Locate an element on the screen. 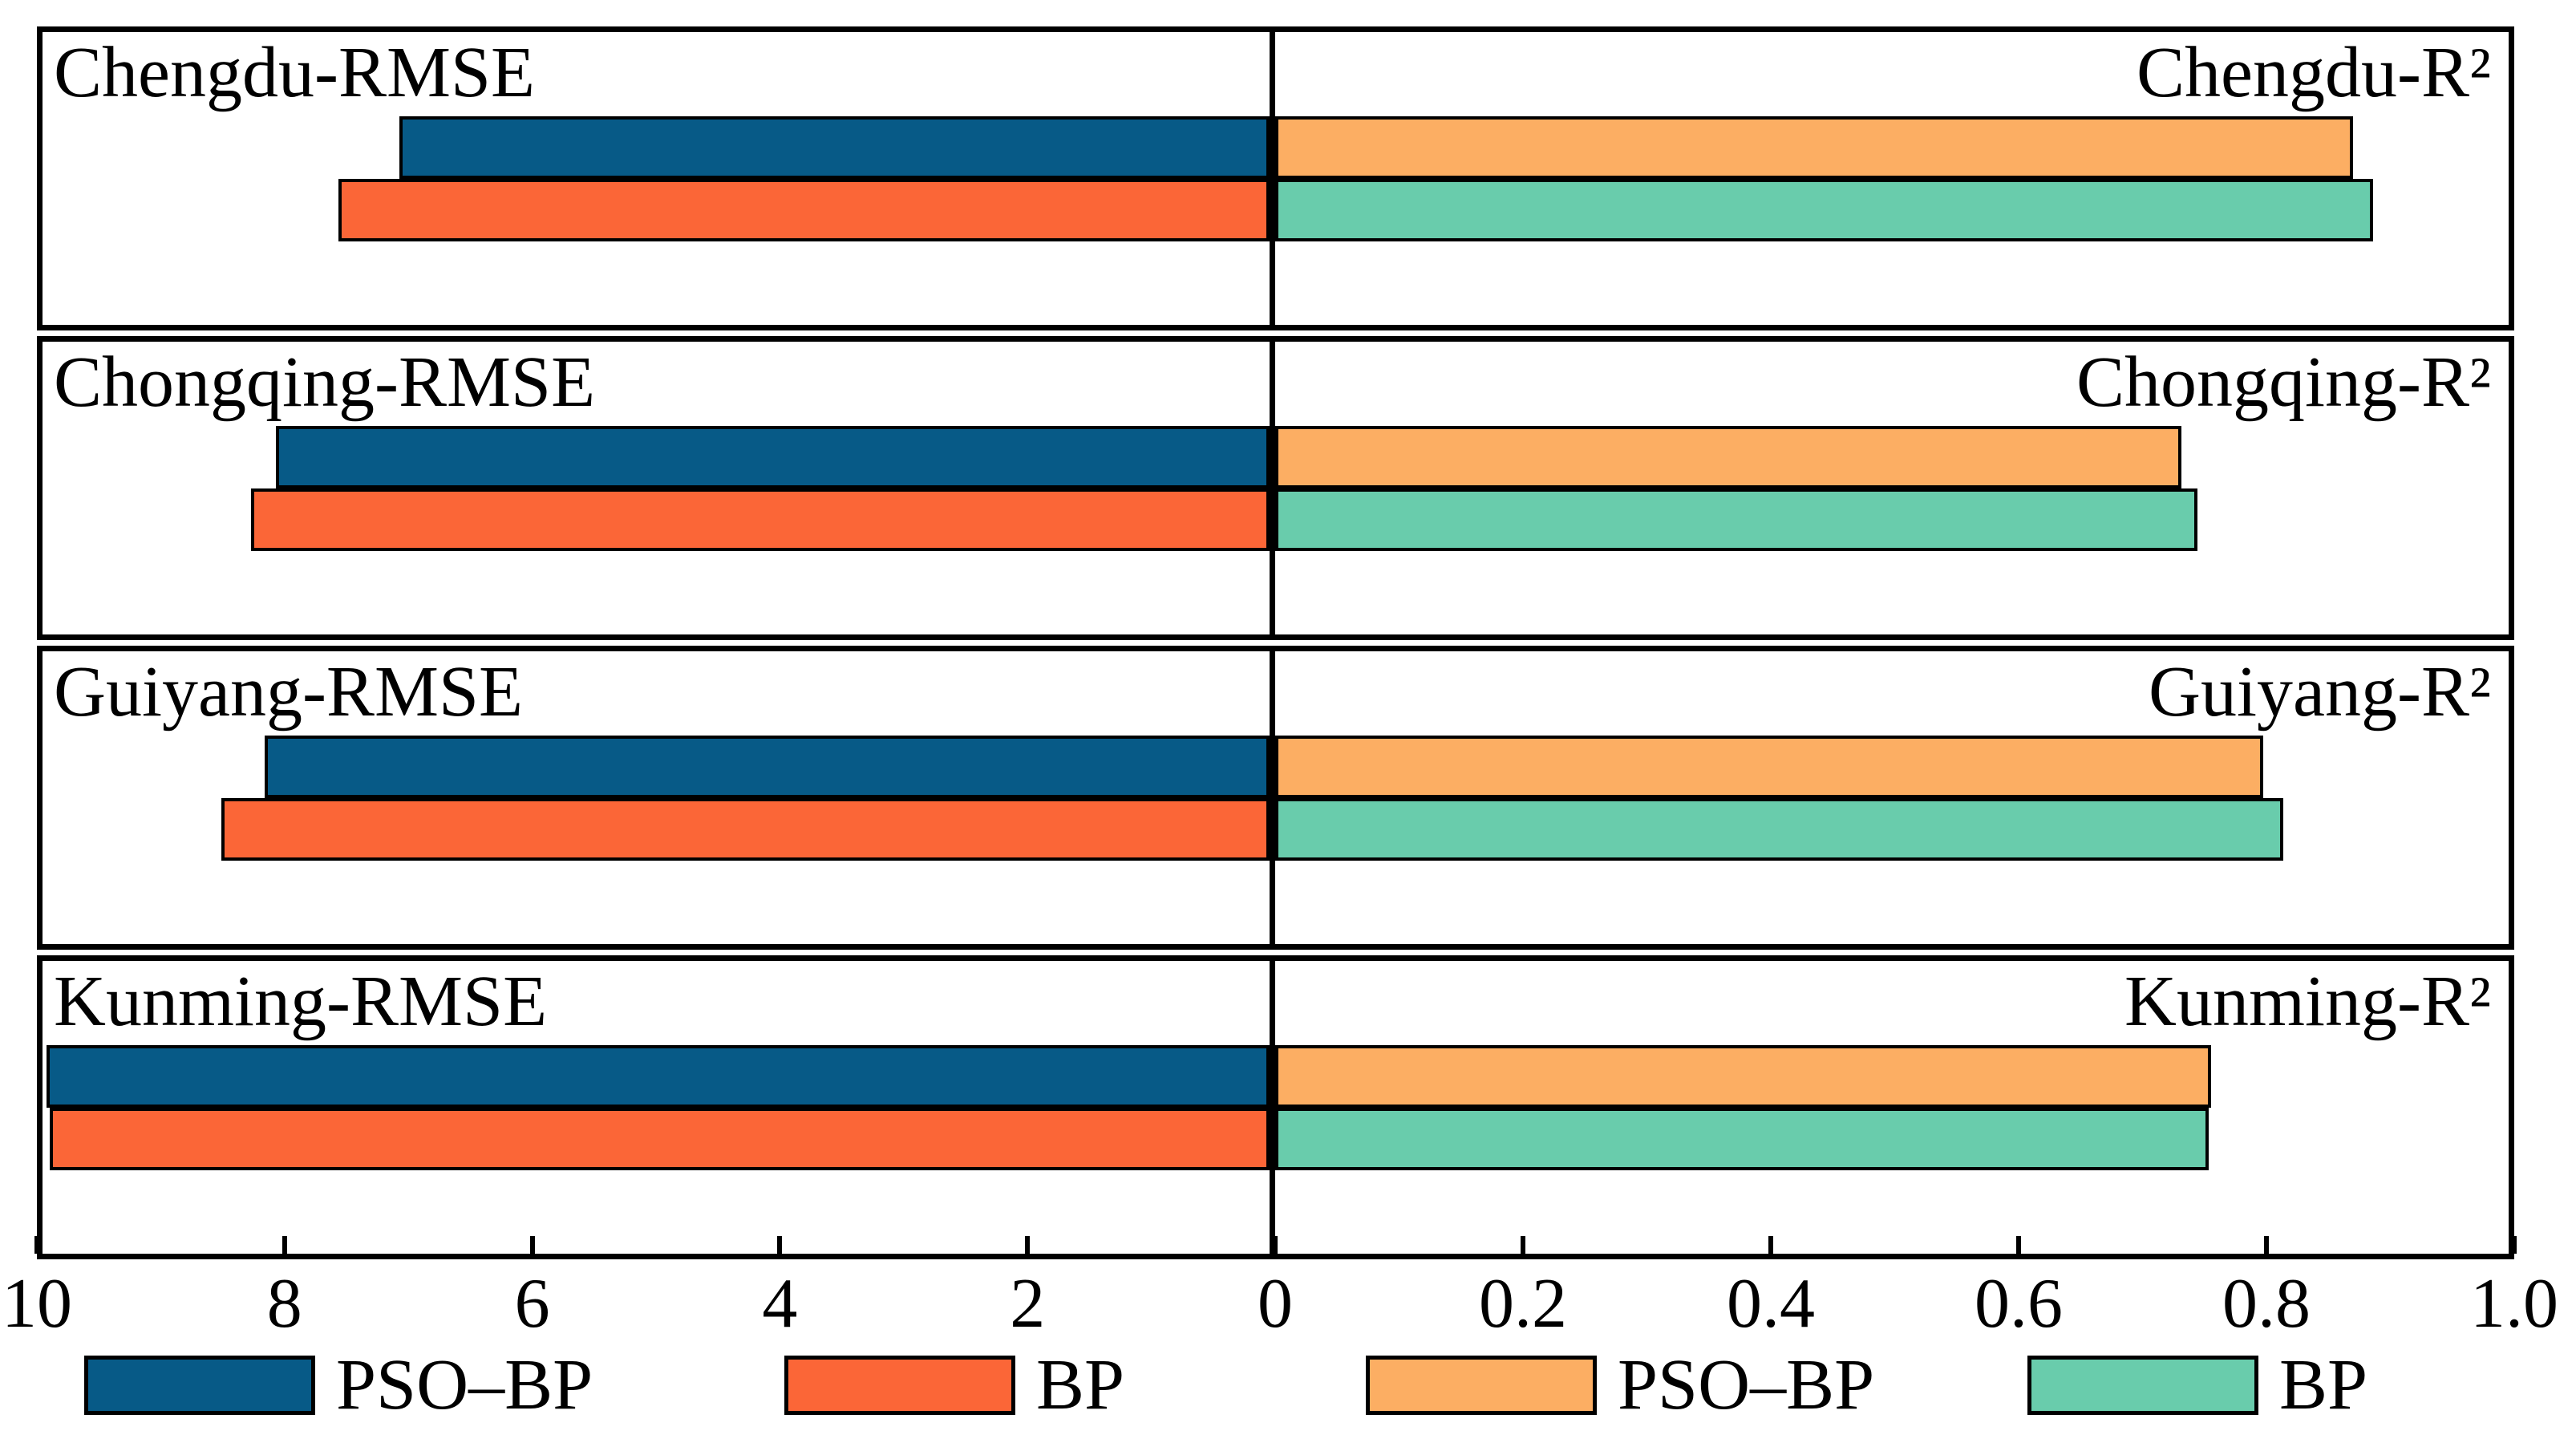 The image size is (2576, 1443). legend-label-rmse-bp: BP is located at coordinates (1080, 1385).